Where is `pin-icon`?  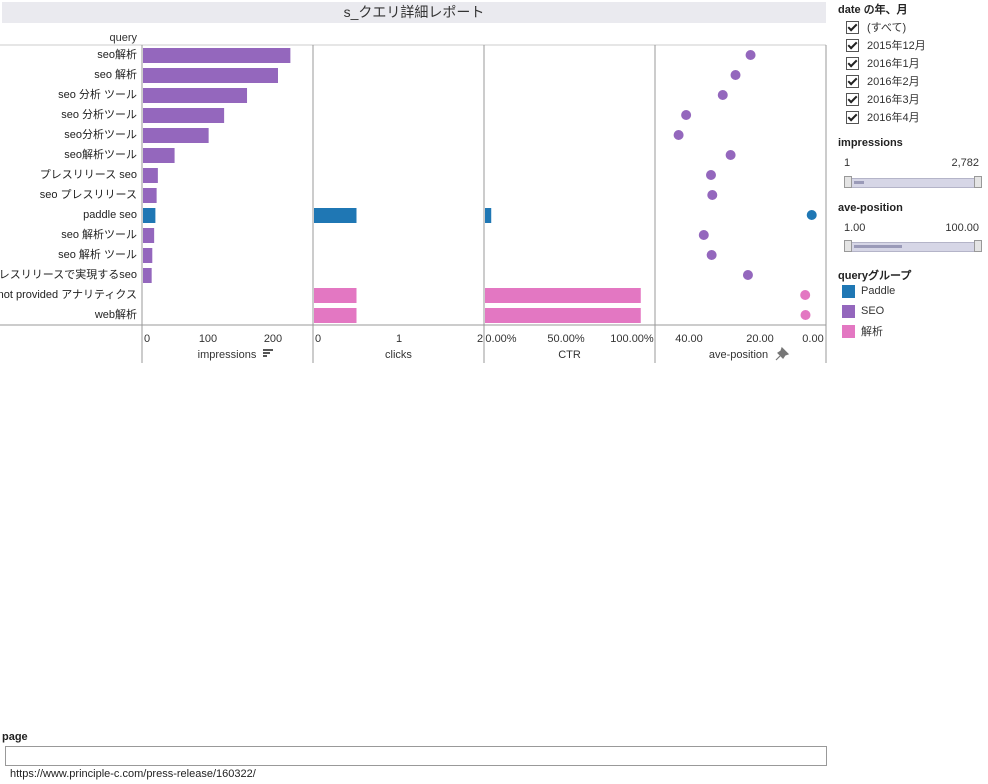
pin-icon is located at coordinates (782, 353).